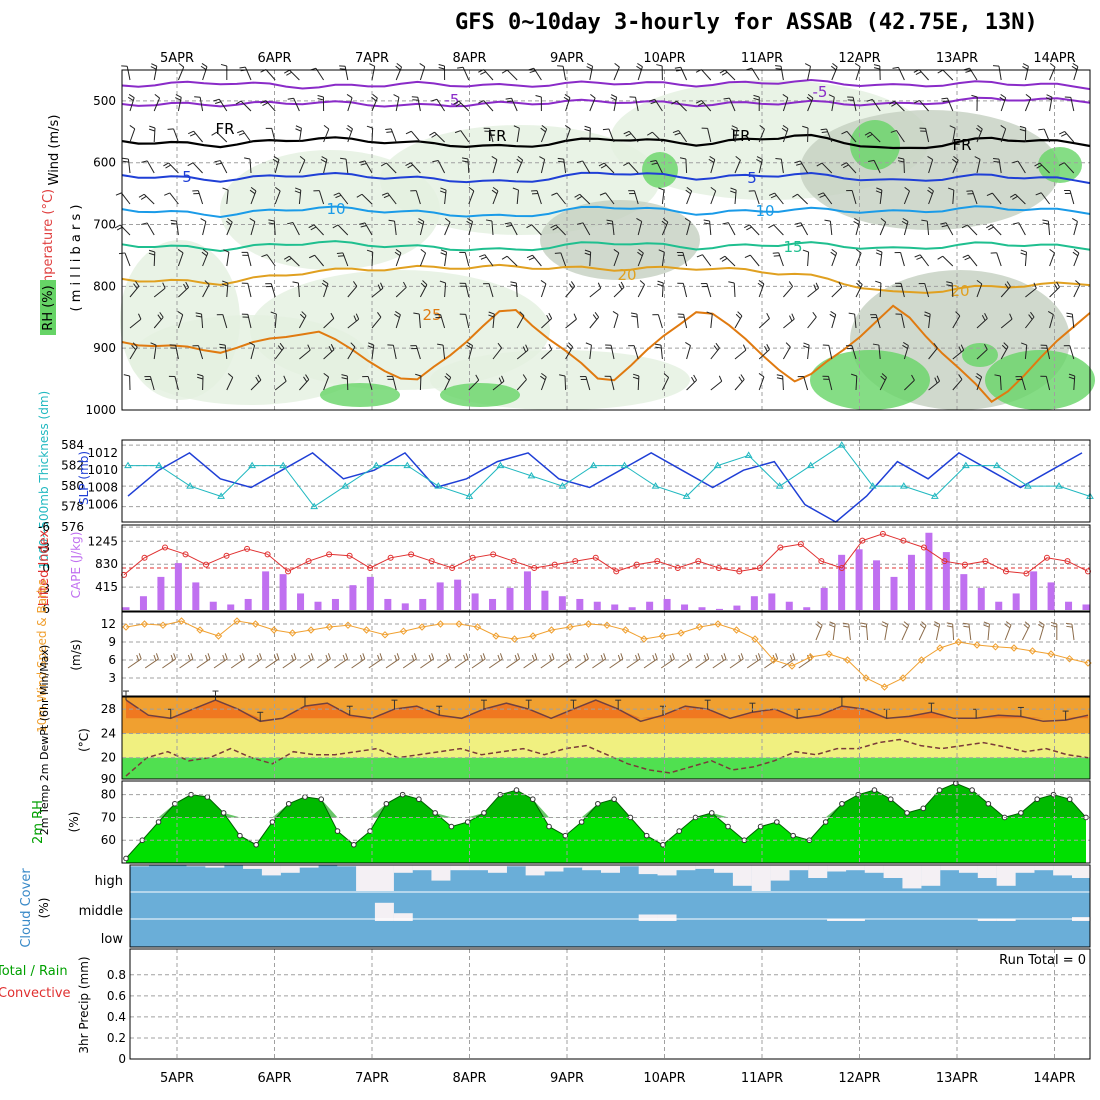 This screenshot has height=1100, width=1100. I want to click on temp2m-tick: 24, so click(108, 733).